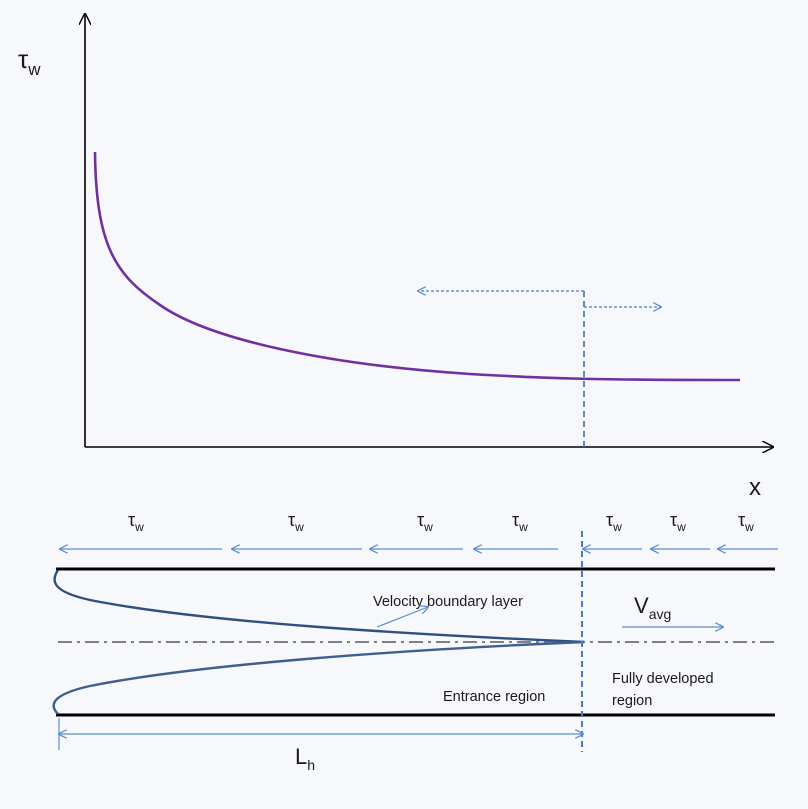 The image size is (808, 809). What do you see at coordinates (318, 677) in the screenshot?
I see `boundary-layer-lower` at bounding box center [318, 677].